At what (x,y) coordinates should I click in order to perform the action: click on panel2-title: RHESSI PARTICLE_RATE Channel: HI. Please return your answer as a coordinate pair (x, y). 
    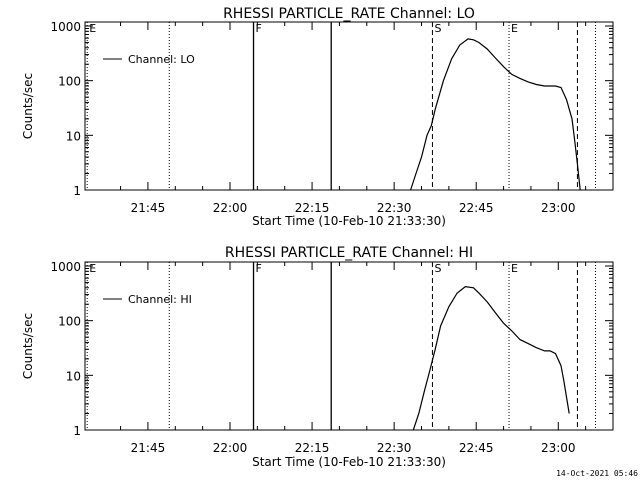
    Looking at the image, I should click on (349, 253).